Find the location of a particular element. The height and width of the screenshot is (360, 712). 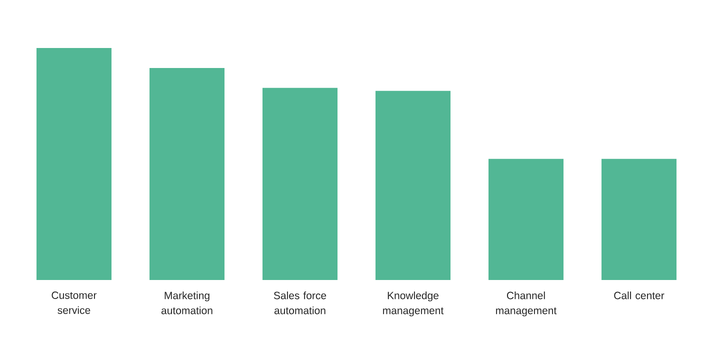

x-tick-label: Sales force automation is located at coordinates (300, 303).